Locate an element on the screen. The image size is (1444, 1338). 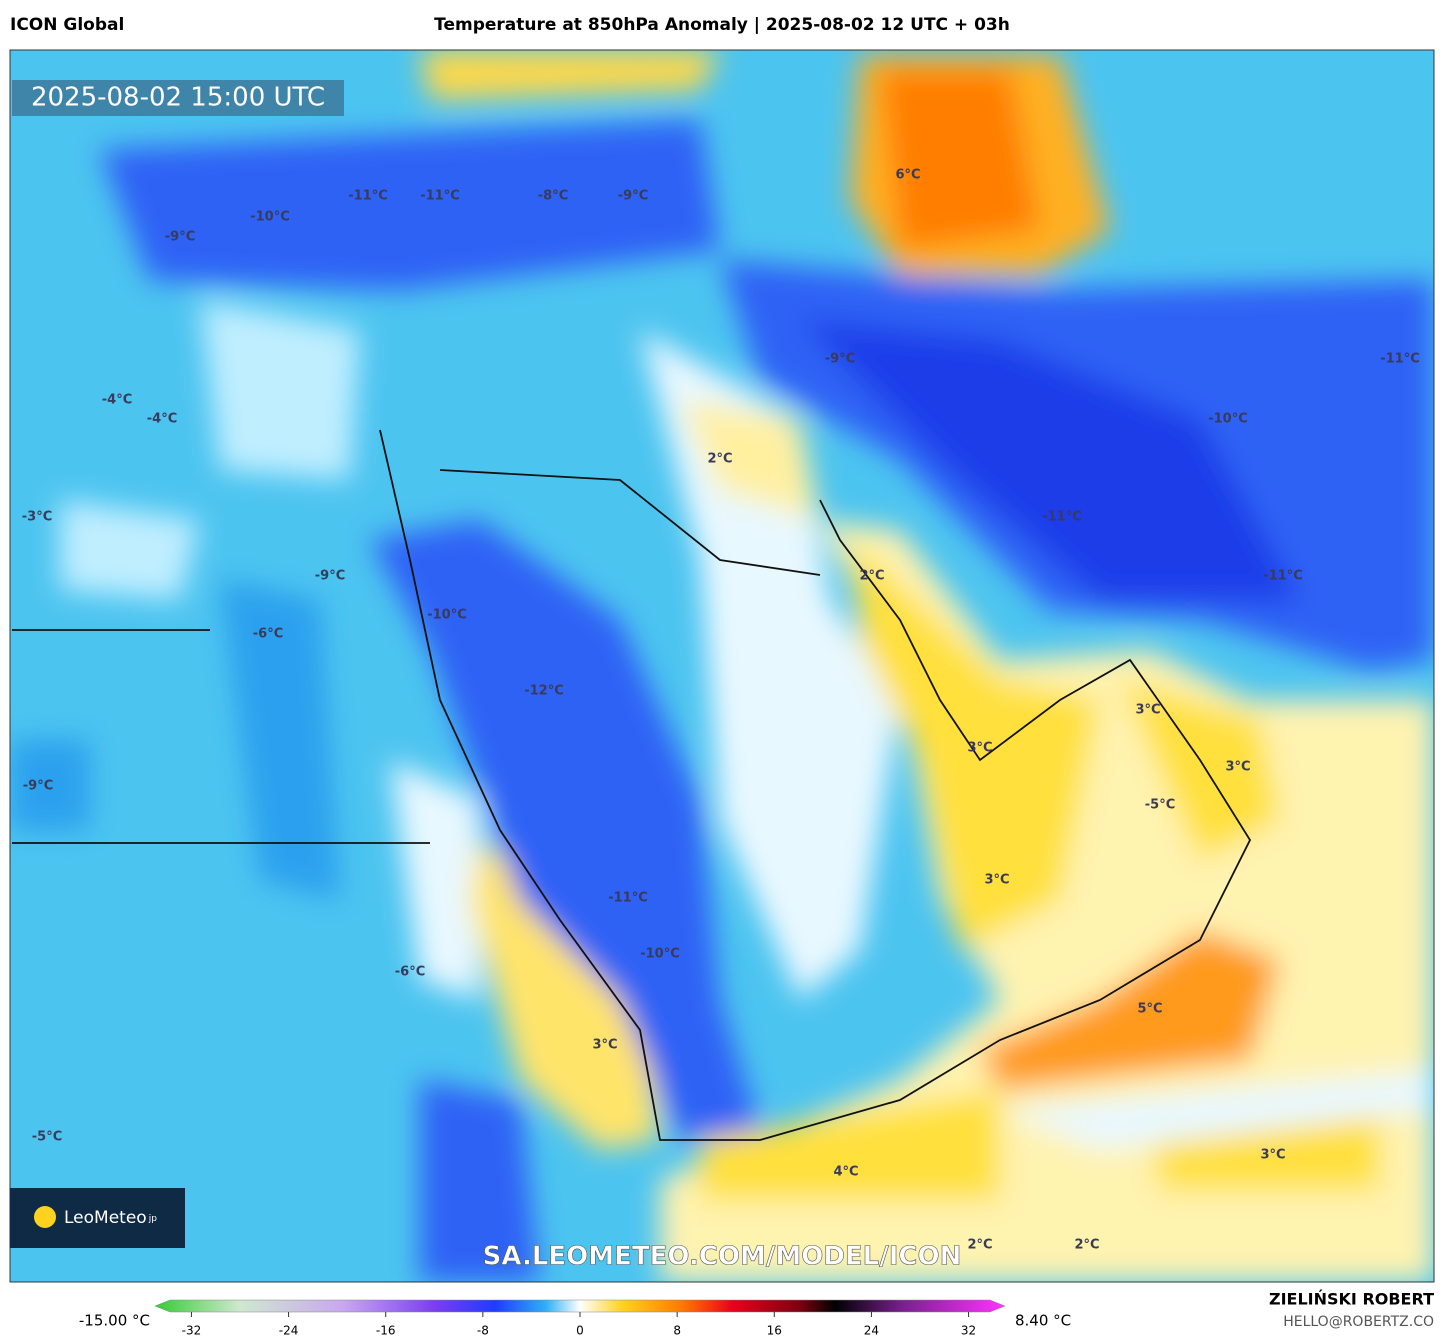
map-label: -12°C is located at coordinates (544, 691).